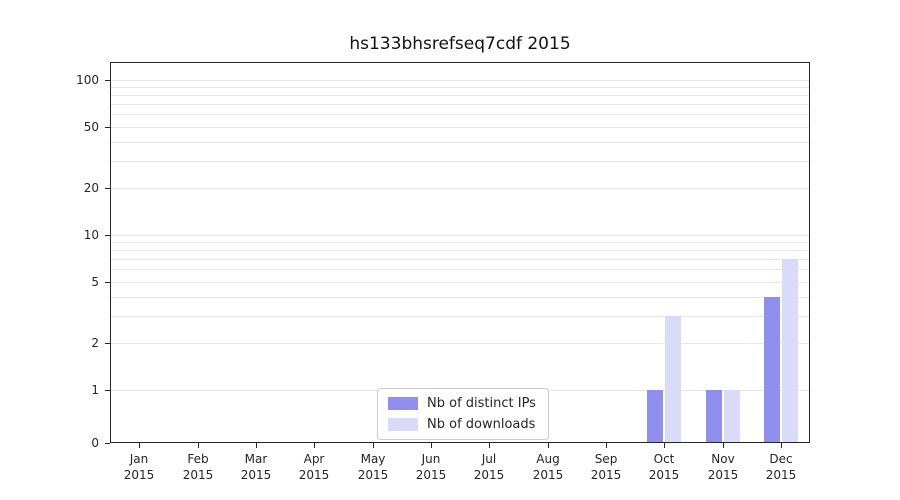 This screenshot has height=500, width=900. Describe the element at coordinates (463, 414) in the screenshot. I see `legend: Nb of distinct IPs Nb of downloads` at that location.